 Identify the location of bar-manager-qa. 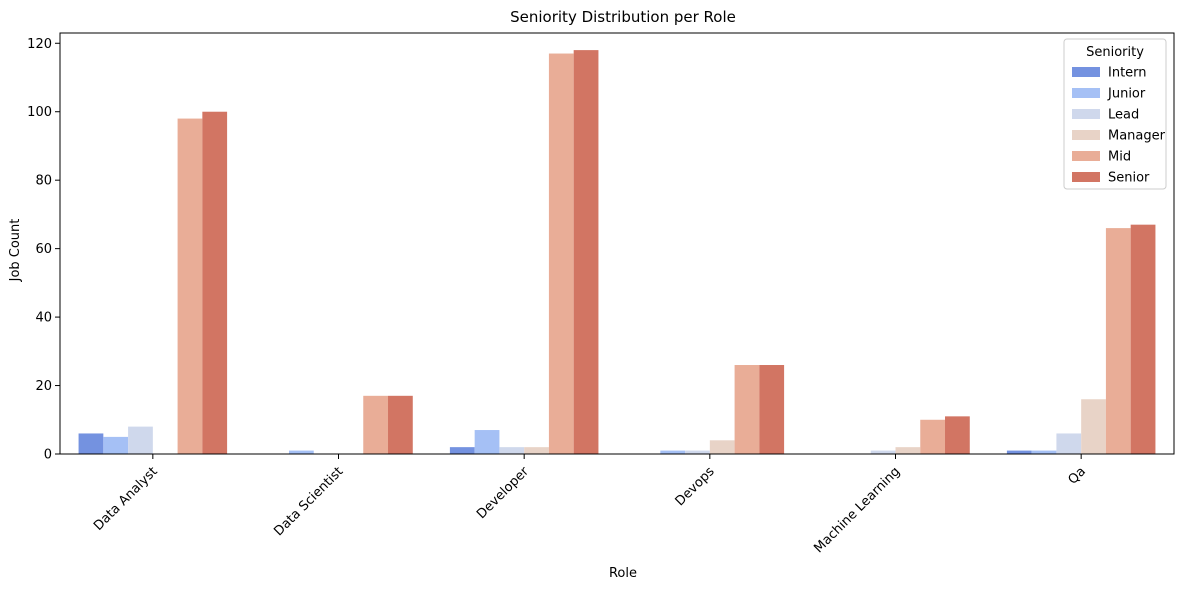
(1093, 426).